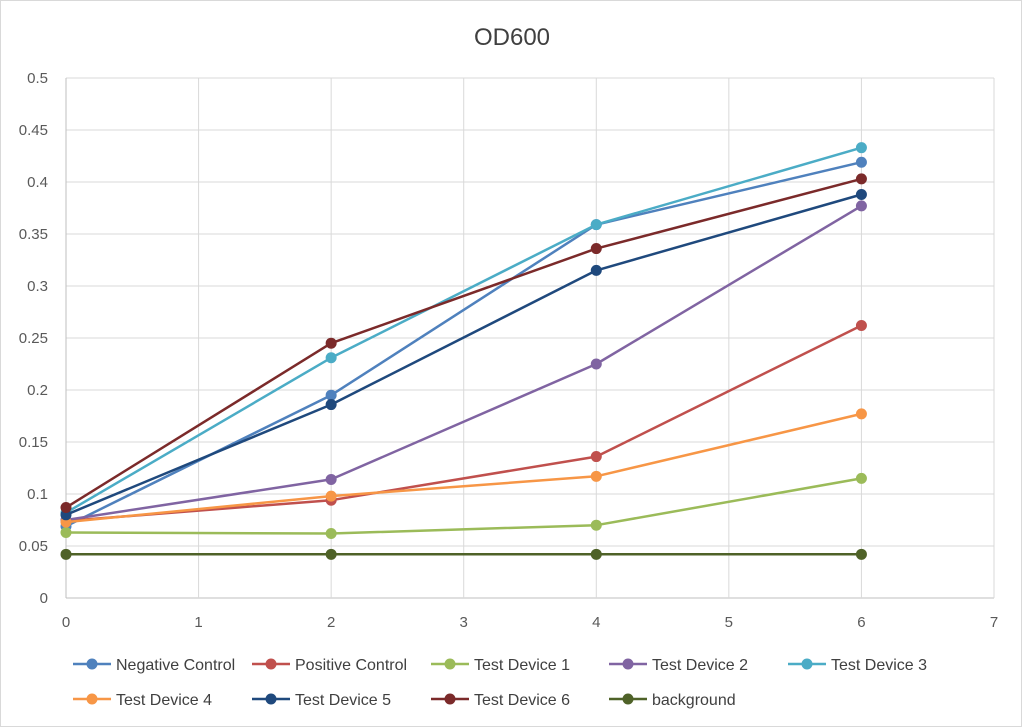 Image resolution: width=1022 pixels, height=727 pixels. Describe the element at coordinates (164, 700) in the screenshot. I see `legend-label: Test Device 4` at that location.